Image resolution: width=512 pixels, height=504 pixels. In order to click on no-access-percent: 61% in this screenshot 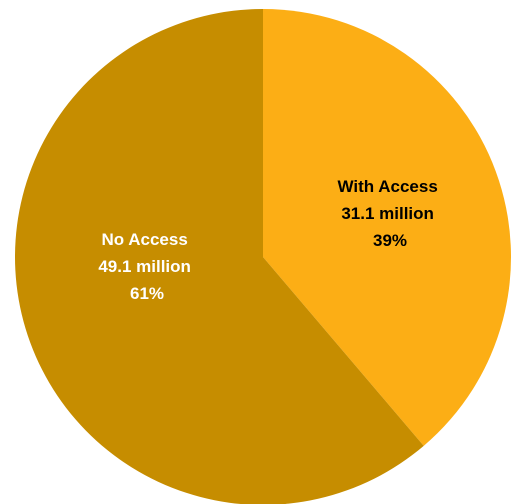, I will do `click(147, 293)`.